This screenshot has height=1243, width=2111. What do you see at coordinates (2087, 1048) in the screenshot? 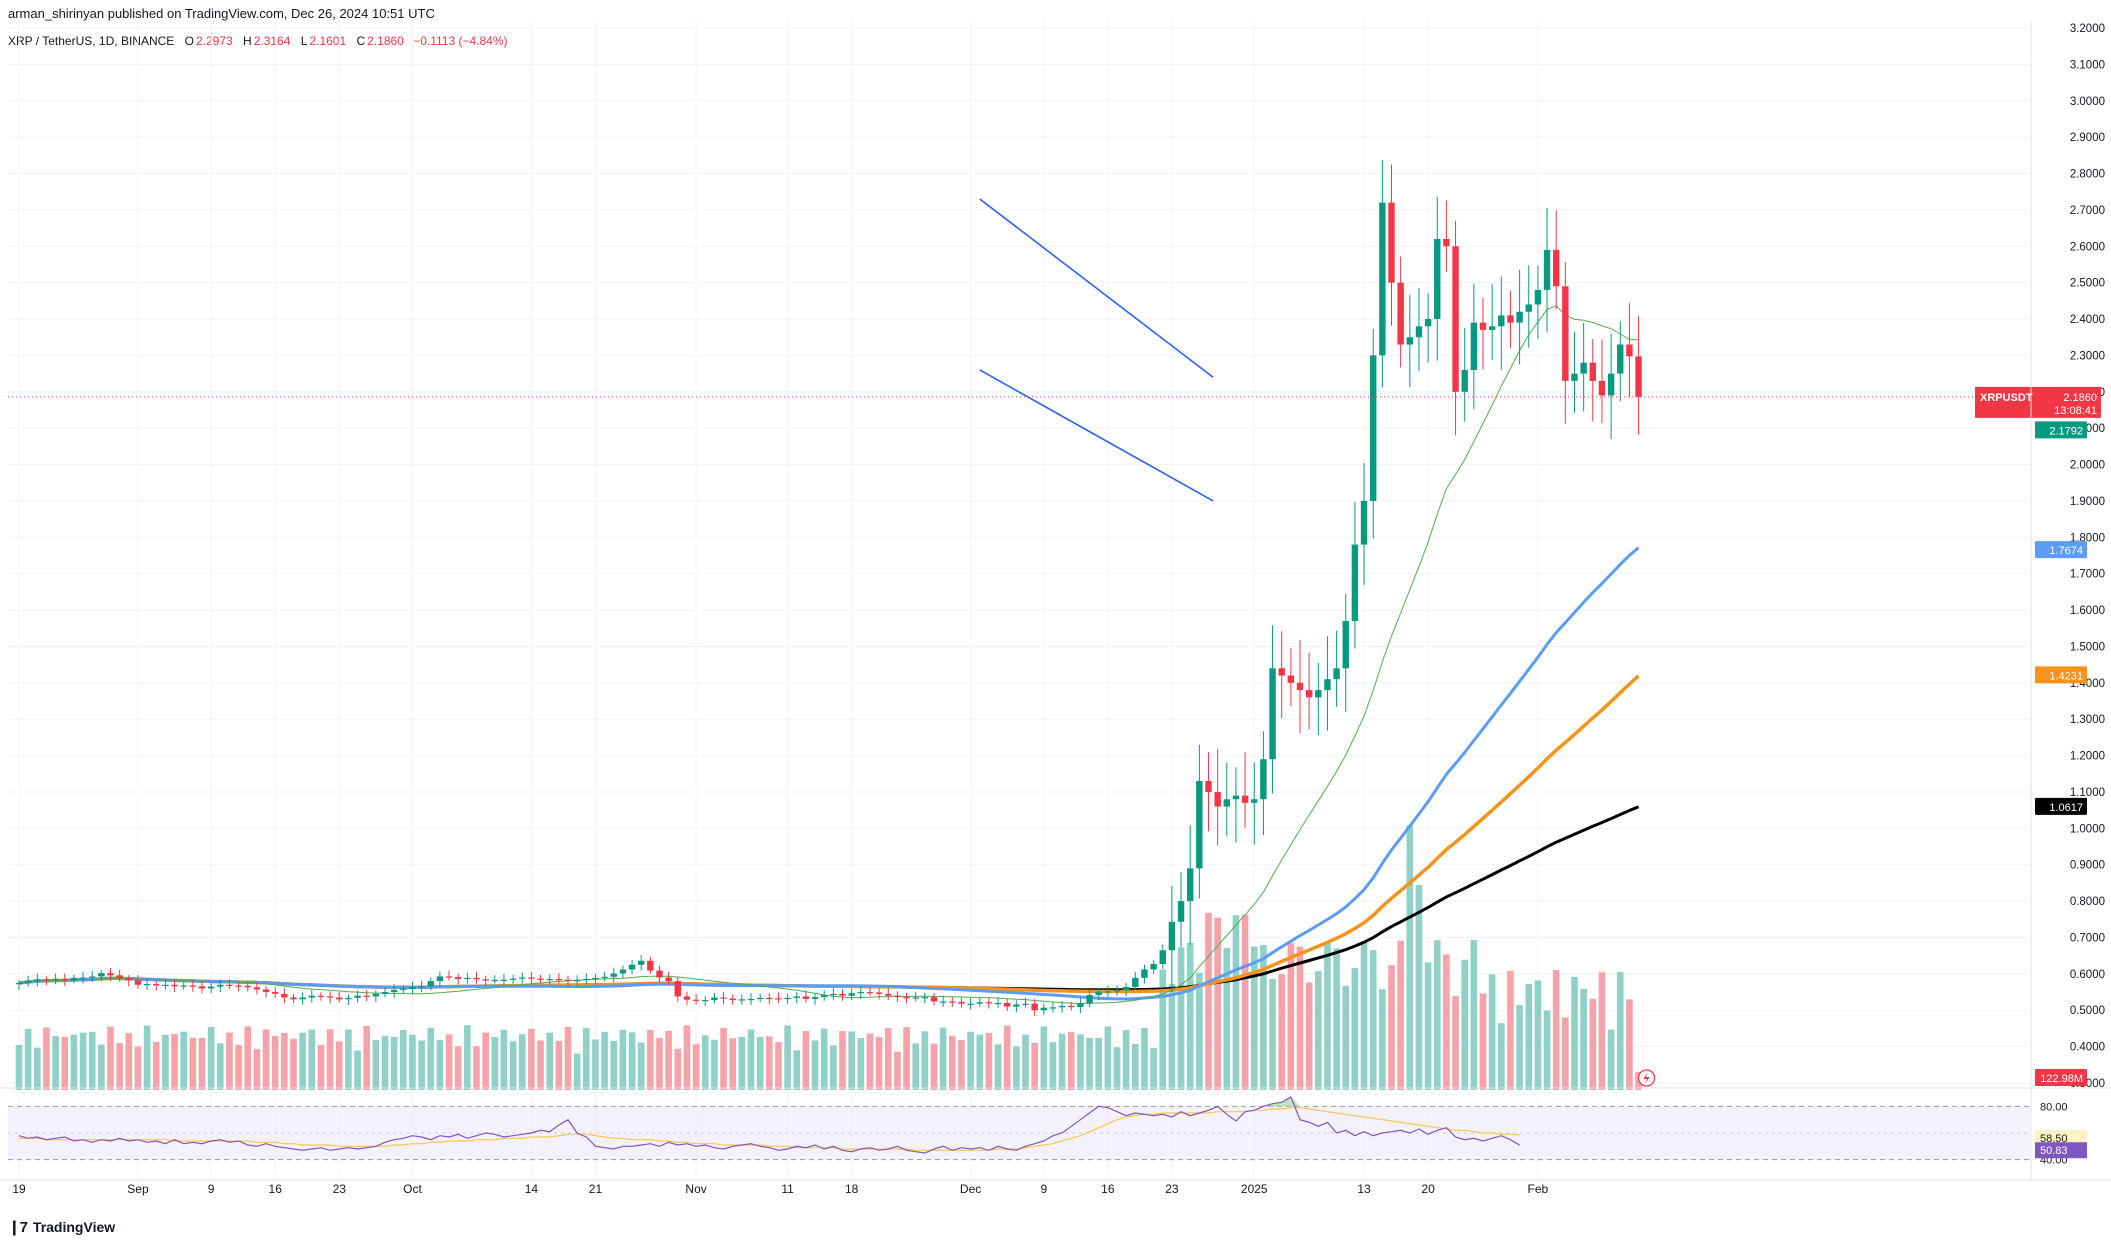
I see `price-tick-label: 0.4000` at bounding box center [2087, 1048].